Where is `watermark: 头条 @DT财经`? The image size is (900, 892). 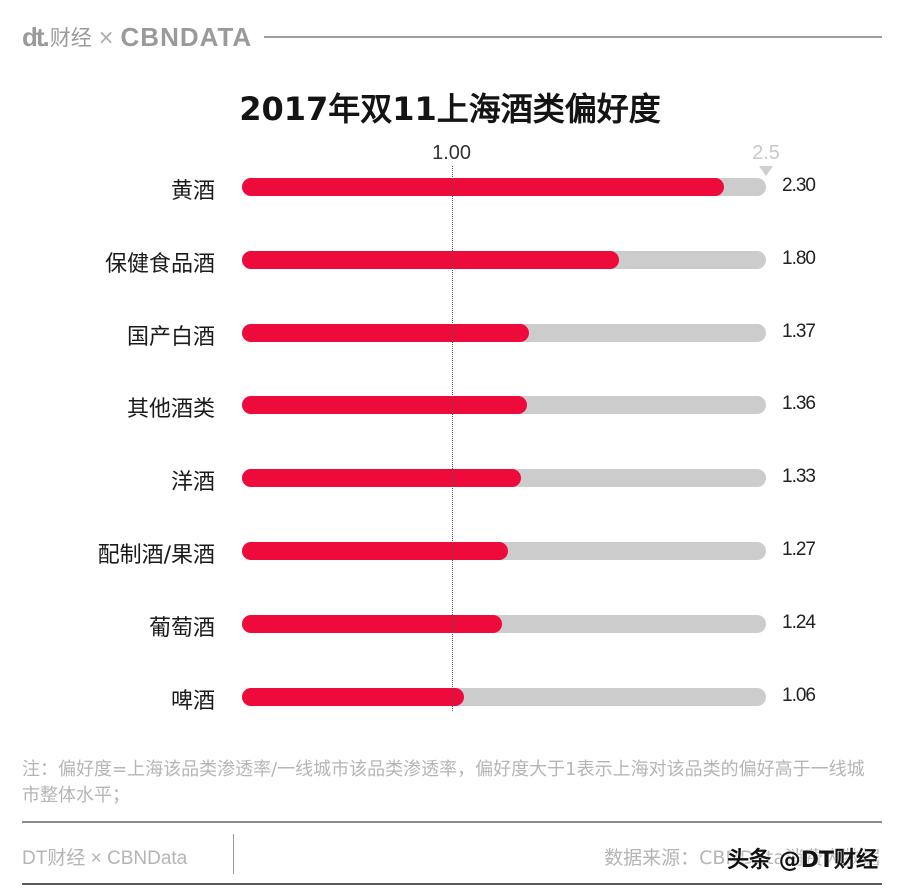 watermark: 头条 @DT财经 is located at coordinates (802, 860).